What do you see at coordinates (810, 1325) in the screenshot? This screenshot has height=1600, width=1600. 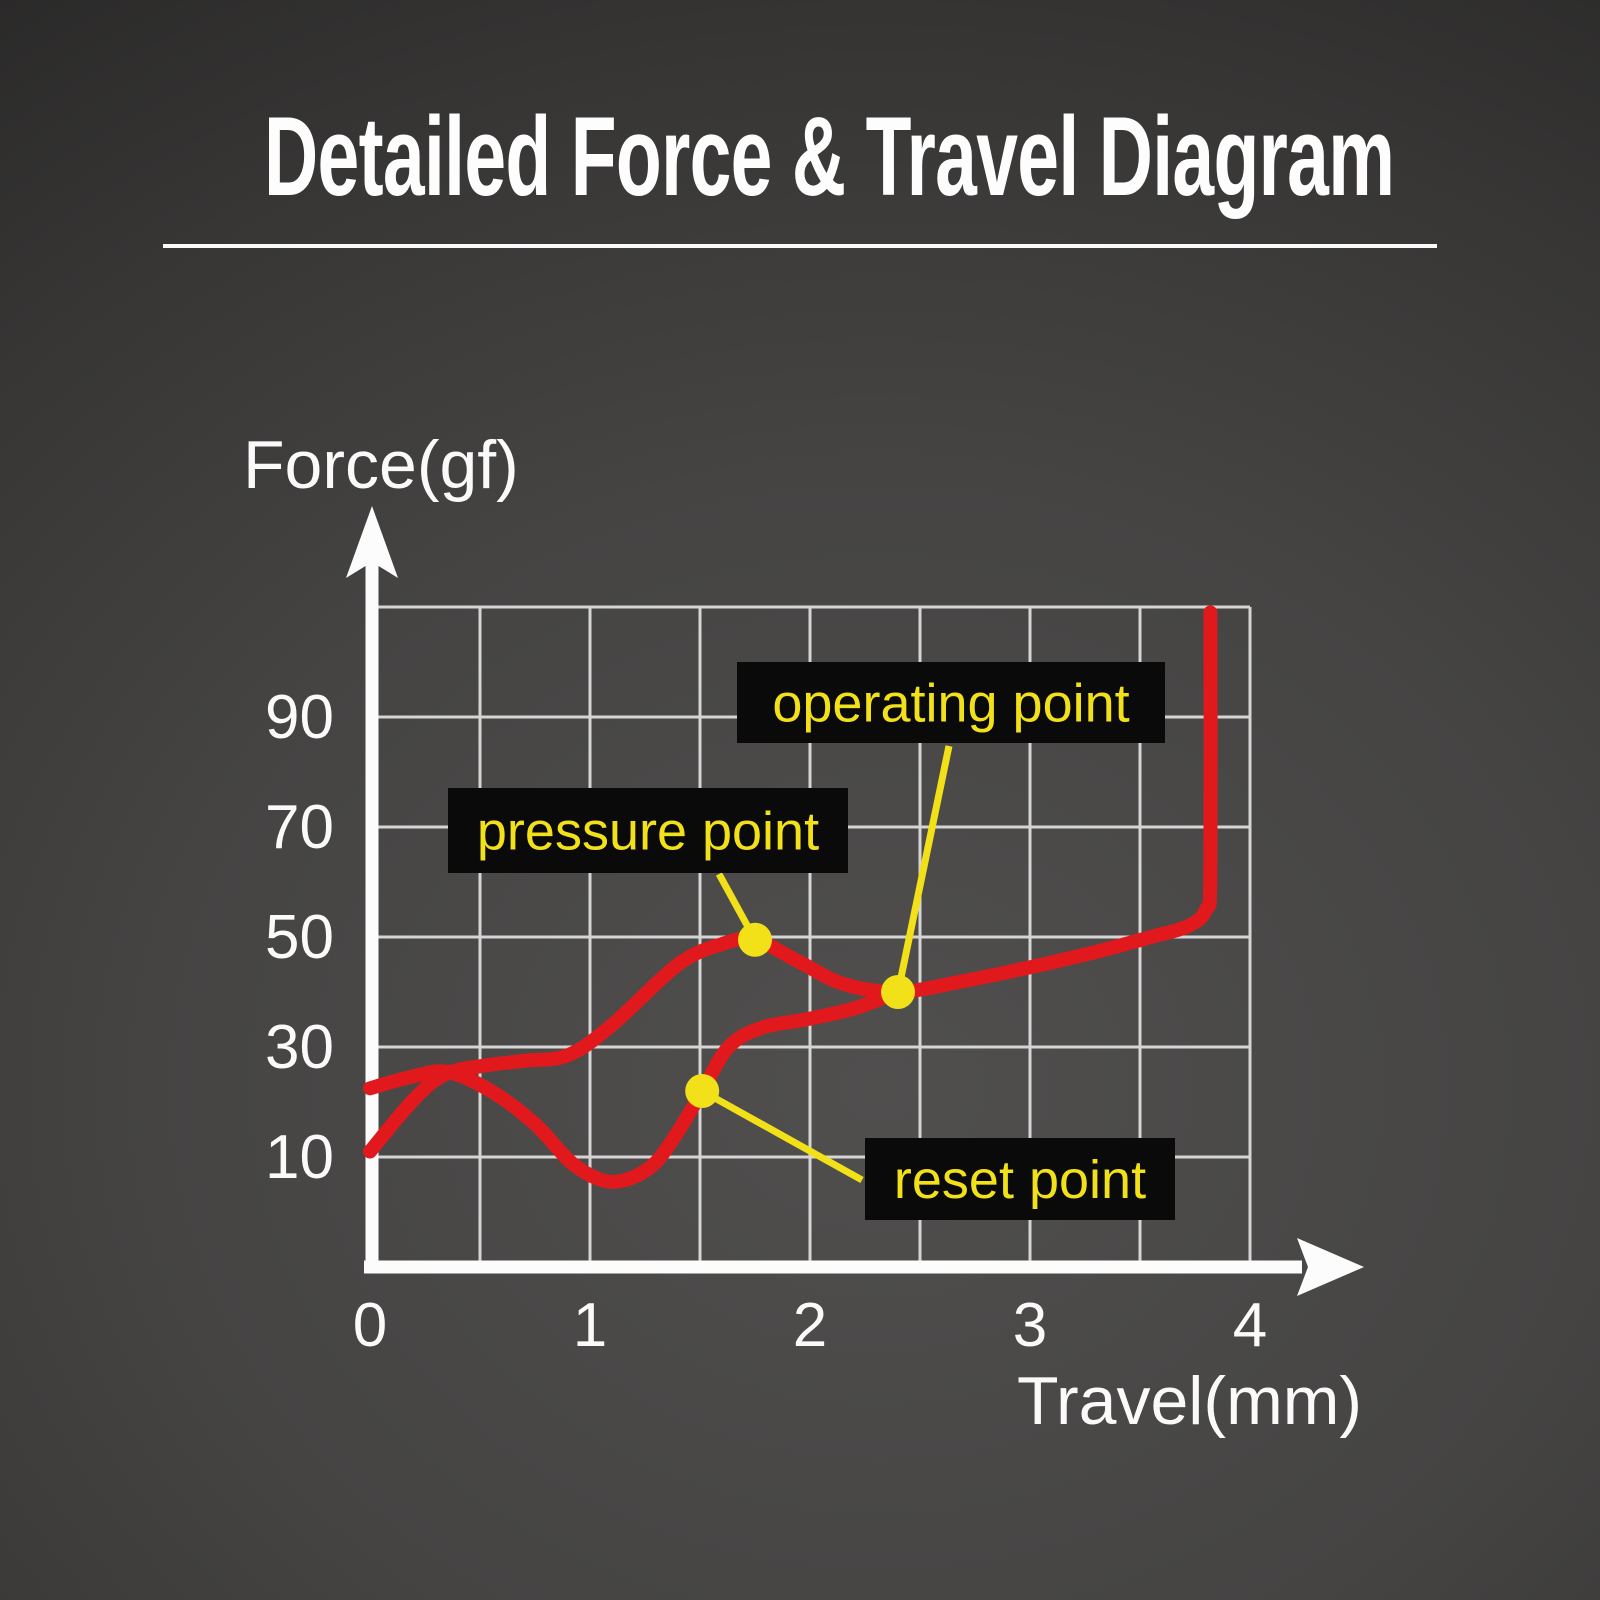 I see `x-tick-label: 2` at bounding box center [810, 1325].